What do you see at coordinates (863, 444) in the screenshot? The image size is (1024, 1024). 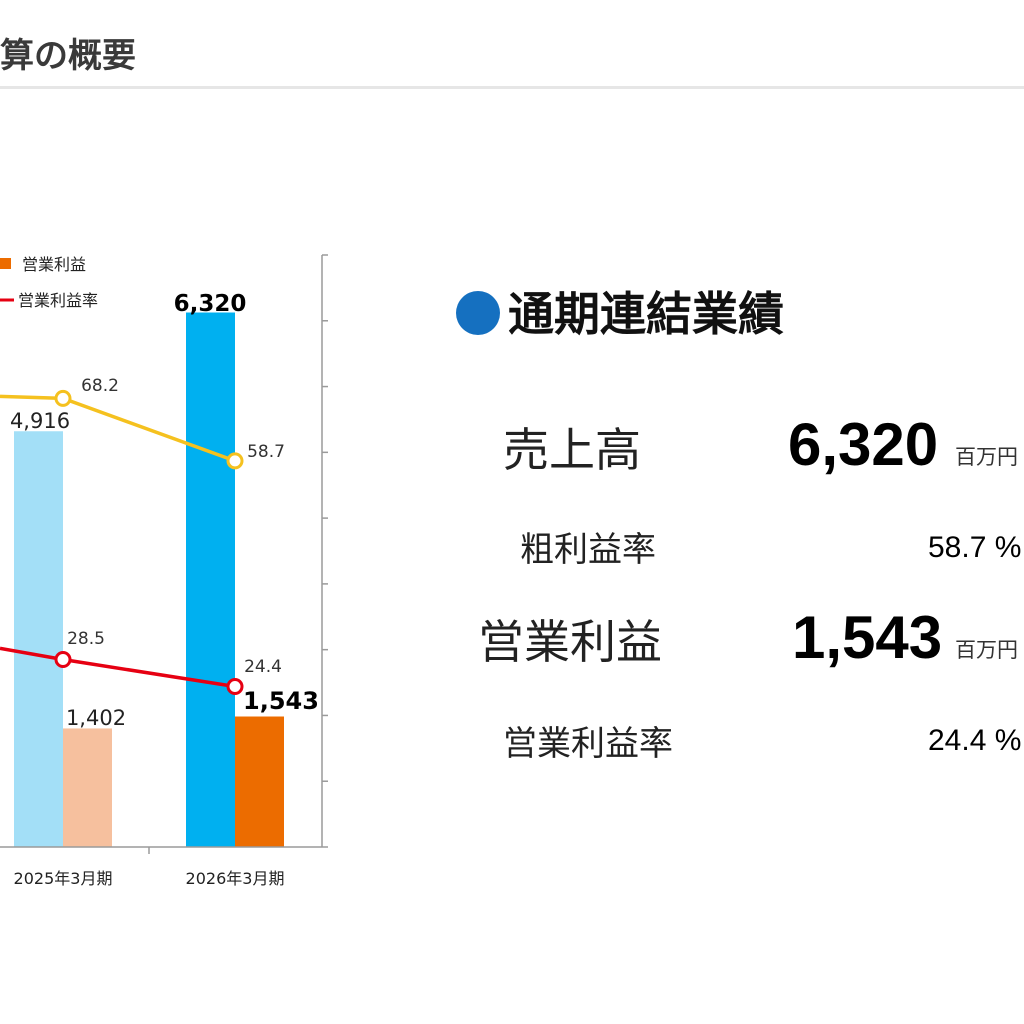 I see `sales-value: 6,320` at bounding box center [863, 444].